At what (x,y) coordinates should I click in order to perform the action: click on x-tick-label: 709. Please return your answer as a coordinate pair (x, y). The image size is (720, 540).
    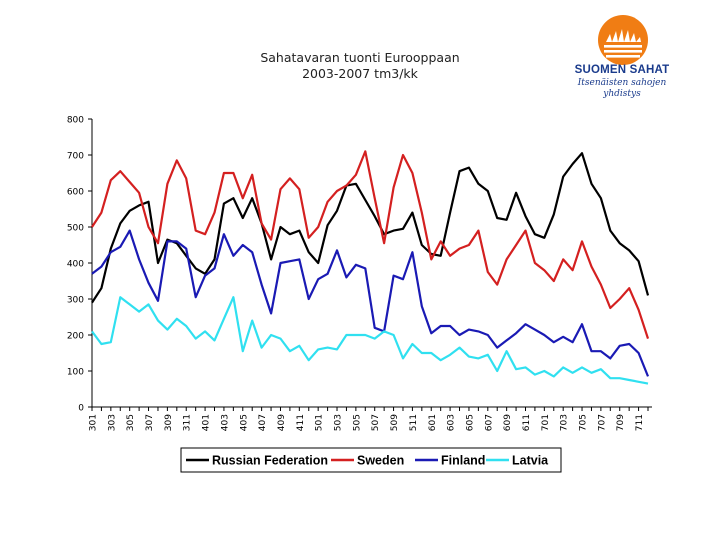
    Looking at the image, I should click on (621, 422).